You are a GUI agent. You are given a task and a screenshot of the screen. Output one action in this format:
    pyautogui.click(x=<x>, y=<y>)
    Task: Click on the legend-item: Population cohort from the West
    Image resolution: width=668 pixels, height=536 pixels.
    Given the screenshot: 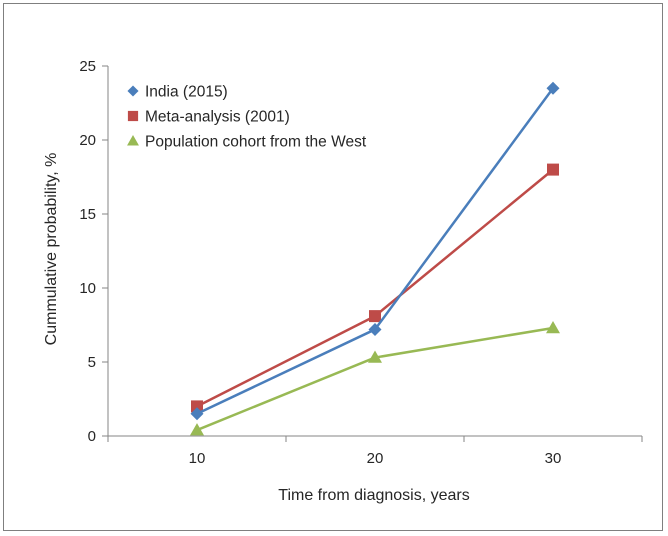 What is the action you would take?
    pyautogui.click(x=247, y=142)
    